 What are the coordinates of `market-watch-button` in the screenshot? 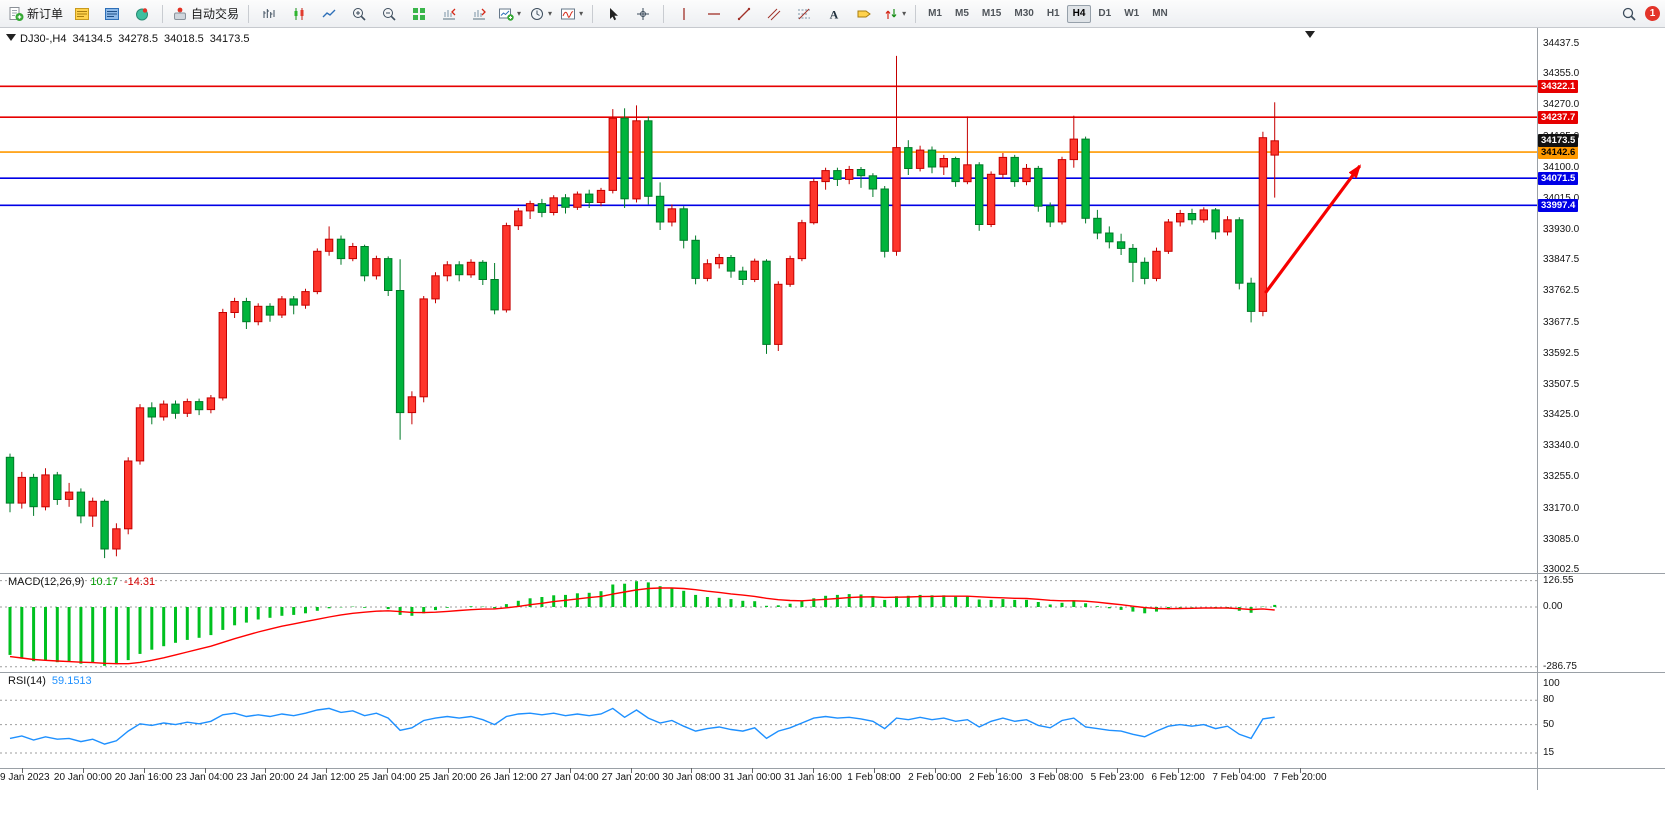 It's located at (82, 14).